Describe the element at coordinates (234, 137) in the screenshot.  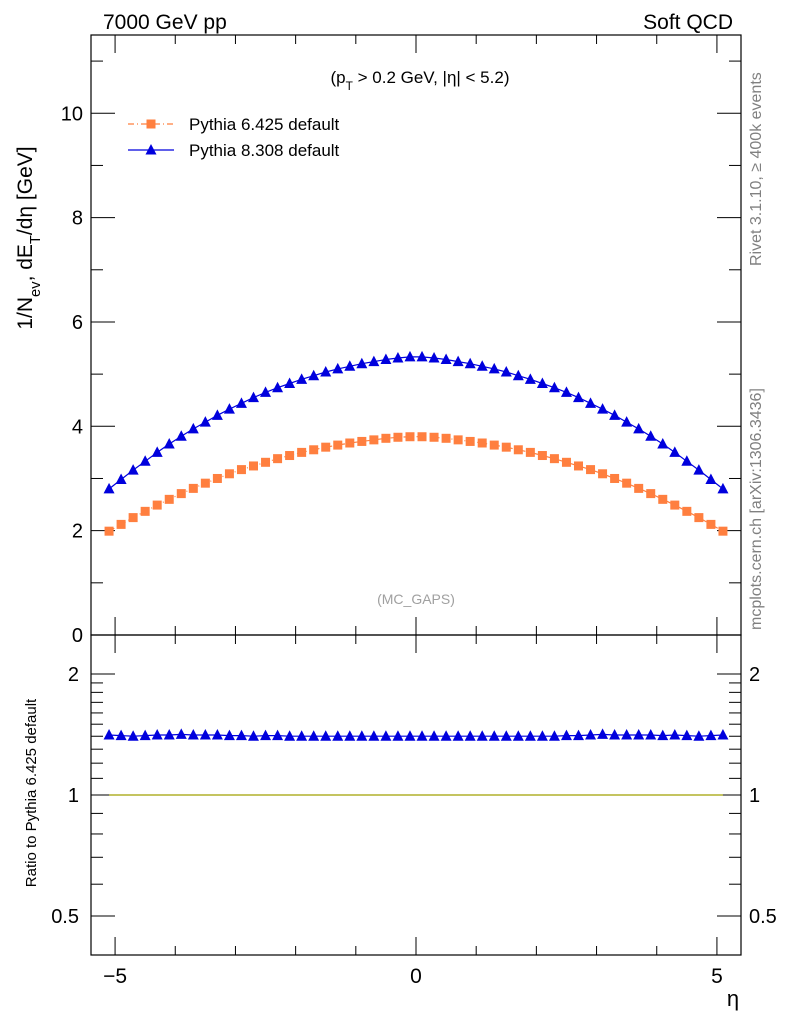
I see `legend: Pythia 6.425 default Pythia 8.308 default` at that location.